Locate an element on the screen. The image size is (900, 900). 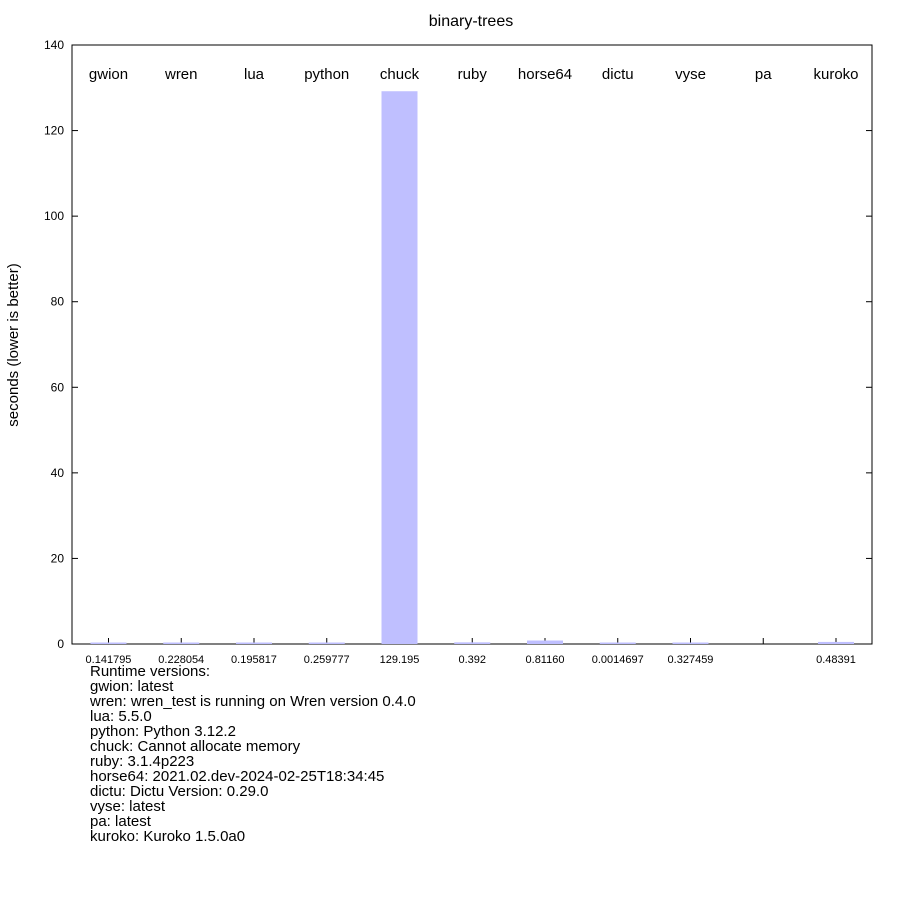
bar-dictu is located at coordinates (617, 643).